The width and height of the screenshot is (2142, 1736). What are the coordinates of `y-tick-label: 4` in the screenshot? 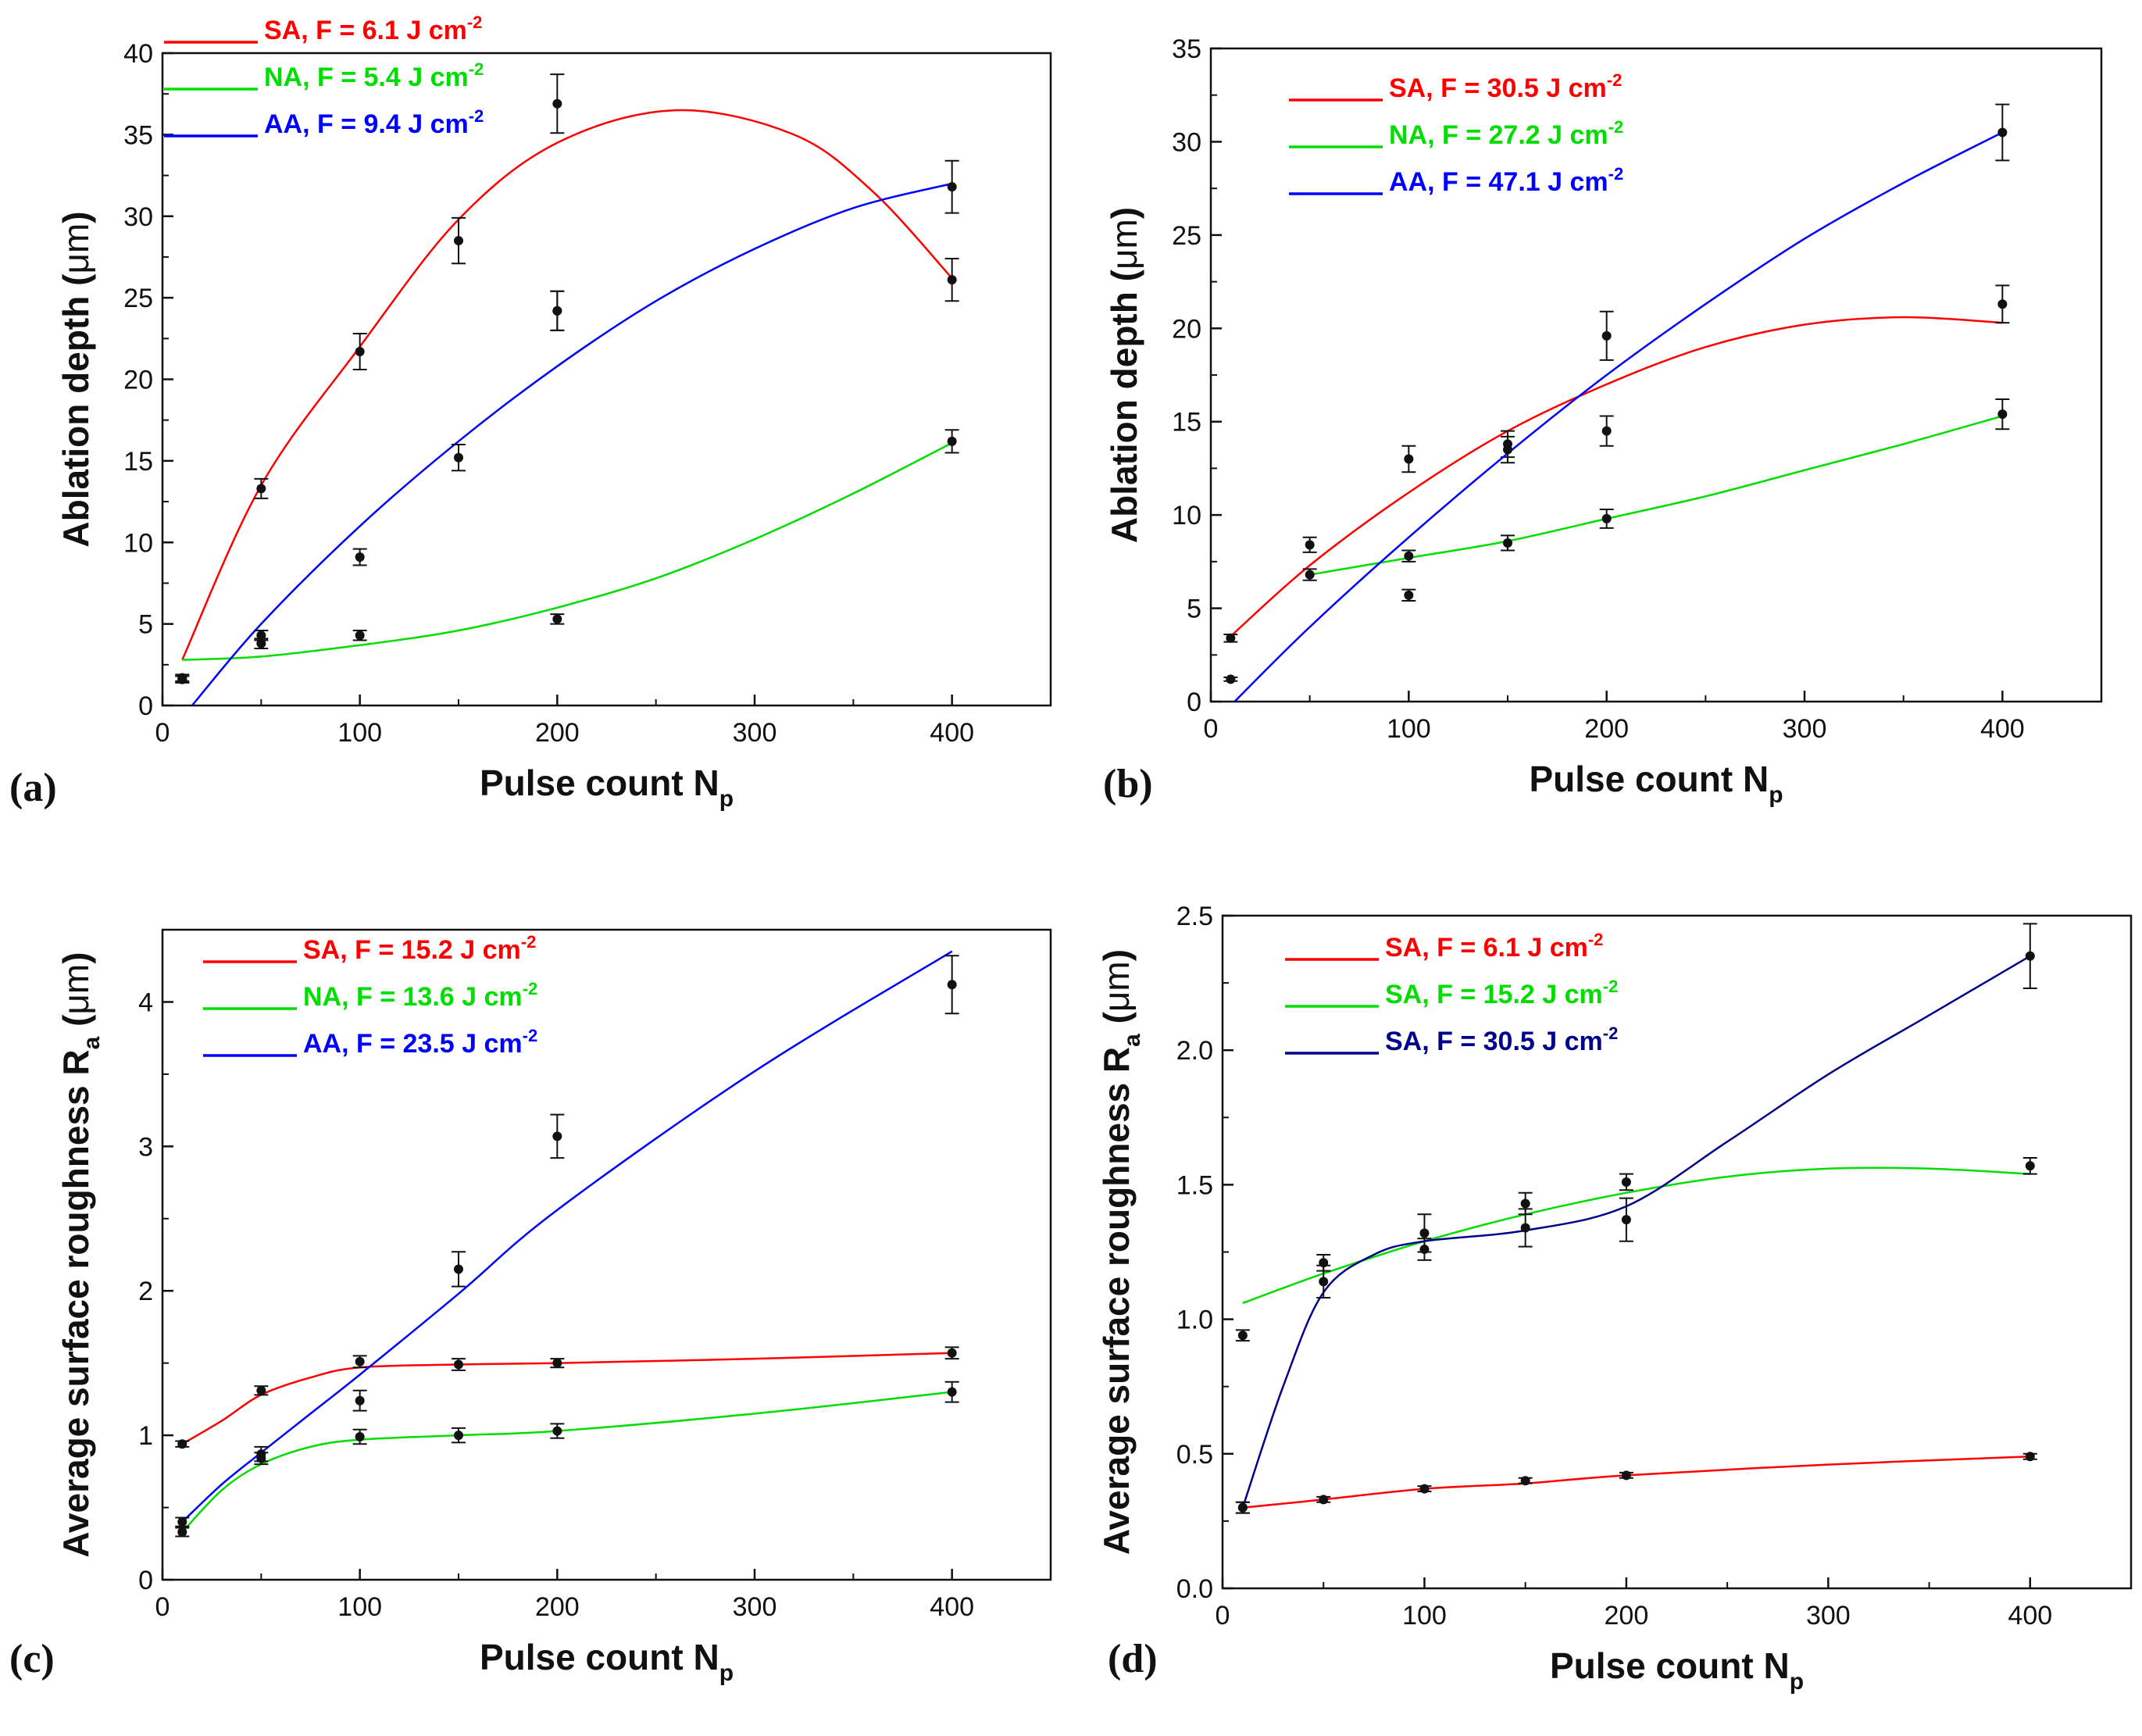 It's located at (145, 1002).